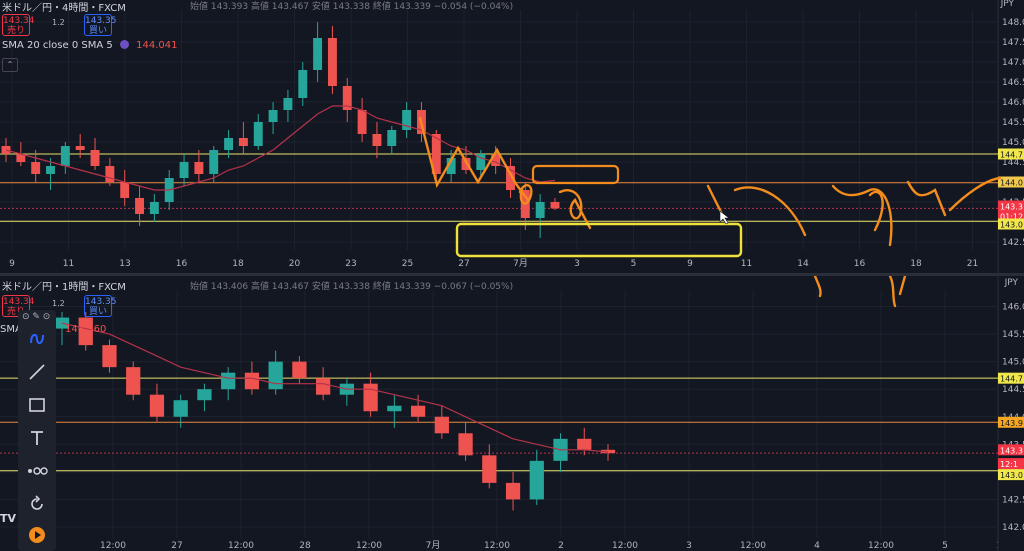 The width and height of the screenshot is (1024, 551). What do you see at coordinates (724, 217) in the screenshot?
I see `mouse-cursor-icon` at bounding box center [724, 217].